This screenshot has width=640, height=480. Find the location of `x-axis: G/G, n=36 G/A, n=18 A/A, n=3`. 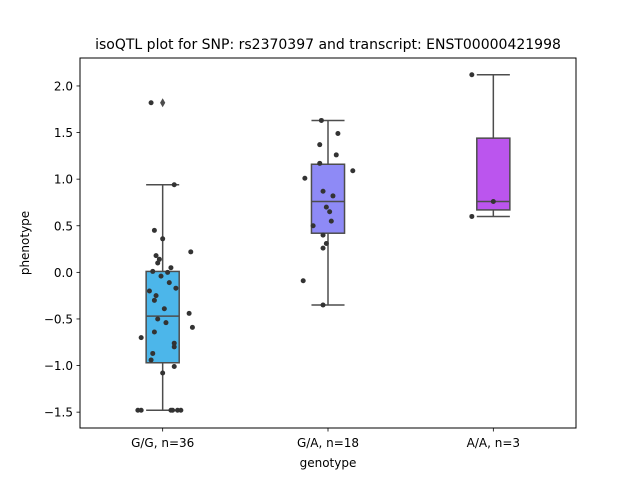

x-axis: G/G, n=36 G/A, n=18 A/A, n=3 is located at coordinates (325, 439).